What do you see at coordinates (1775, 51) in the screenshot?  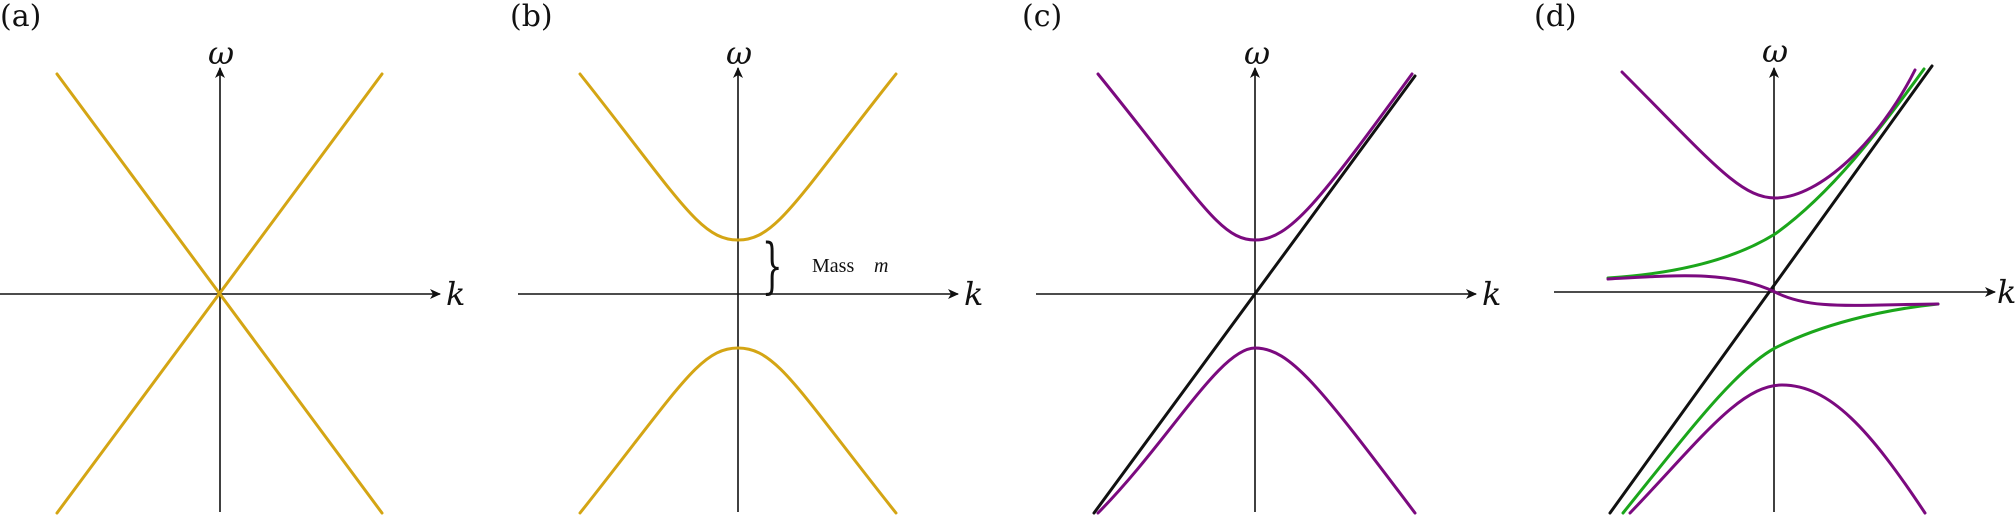 I see `omega-label-d: ω` at bounding box center [1775, 51].